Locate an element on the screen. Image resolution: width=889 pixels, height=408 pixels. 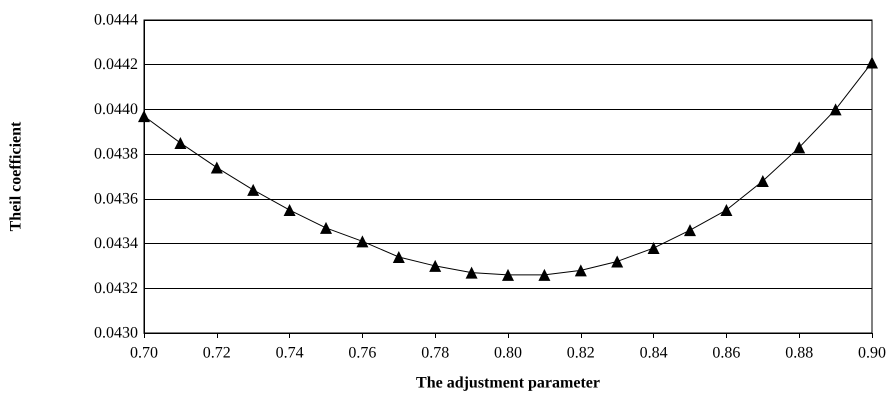
x-tick-label: 0.88 is located at coordinates (799, 353).